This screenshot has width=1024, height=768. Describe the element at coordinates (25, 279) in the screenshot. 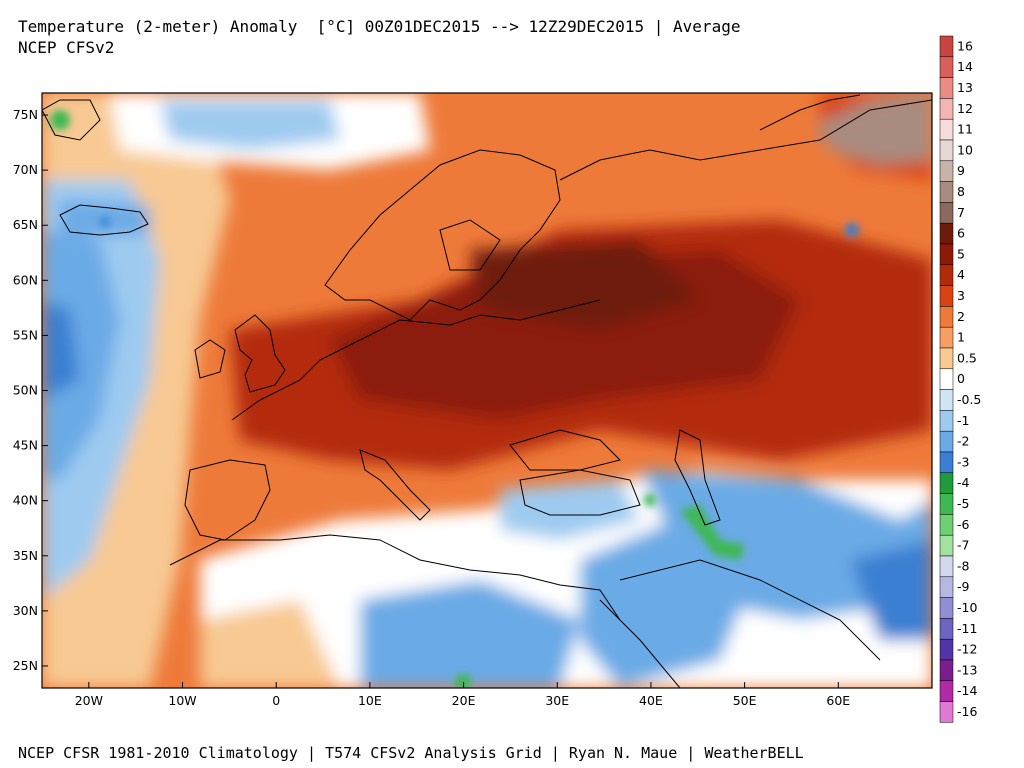

I see `lat-tick-label: 60N` at that location.